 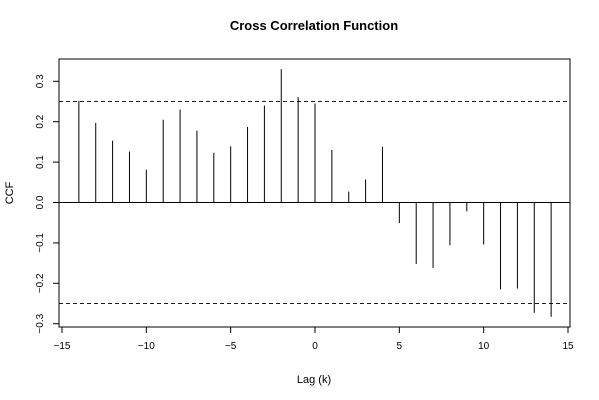 What do you see at coordinates (315, 346) in the screenshot?
I see `x-tick-label: 0` at bounding box center [315, 346].